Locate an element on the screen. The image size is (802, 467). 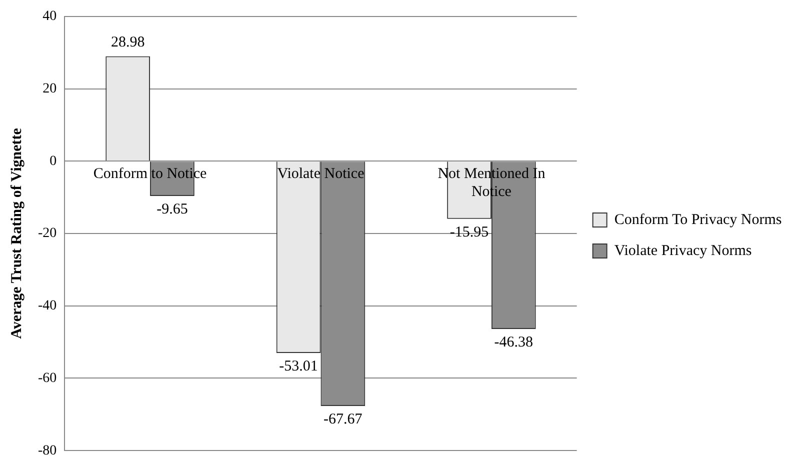
y-tick-label: -80 is located at coordinates (47, 450).